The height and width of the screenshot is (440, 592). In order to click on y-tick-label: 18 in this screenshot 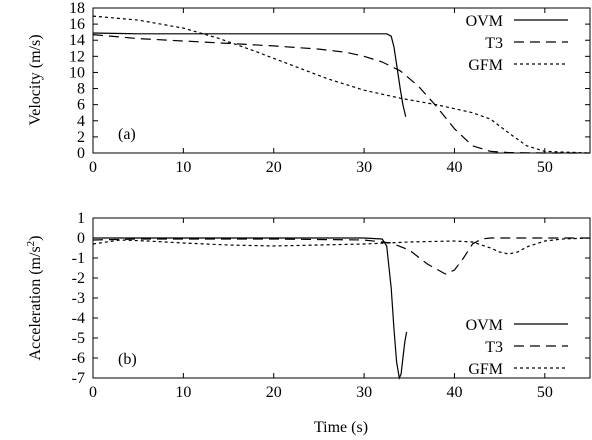, I will do `click(77, 8)`.